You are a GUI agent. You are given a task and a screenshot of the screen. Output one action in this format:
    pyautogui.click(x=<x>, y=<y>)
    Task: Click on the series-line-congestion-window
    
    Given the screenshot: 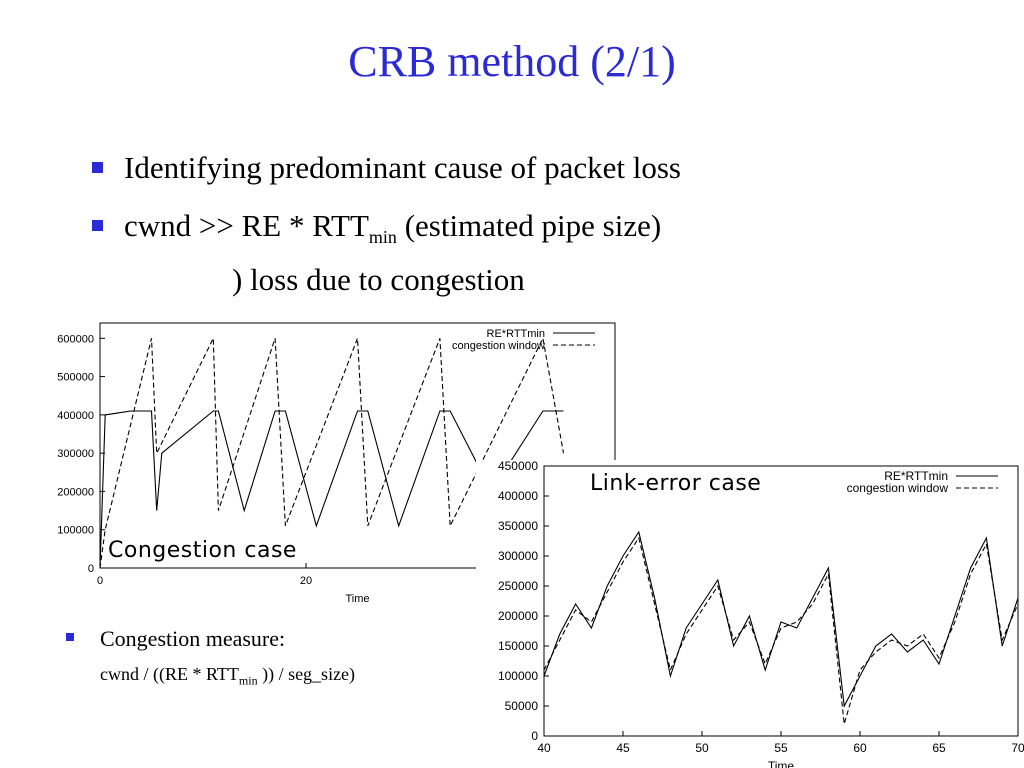 What is the action you would take?
    pyautogui.click(x=781, y=630)
    